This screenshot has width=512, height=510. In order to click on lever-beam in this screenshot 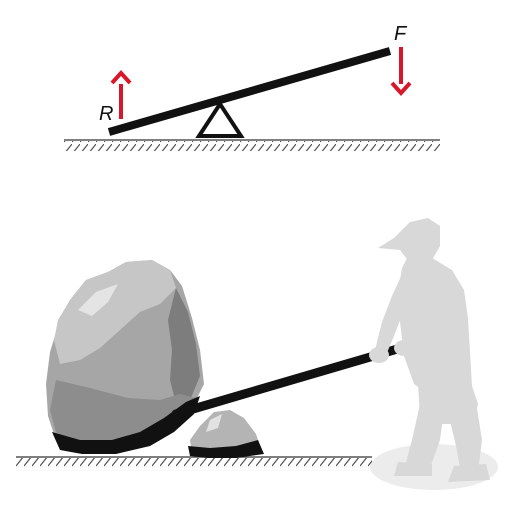, I will do `click(249, 91)`.